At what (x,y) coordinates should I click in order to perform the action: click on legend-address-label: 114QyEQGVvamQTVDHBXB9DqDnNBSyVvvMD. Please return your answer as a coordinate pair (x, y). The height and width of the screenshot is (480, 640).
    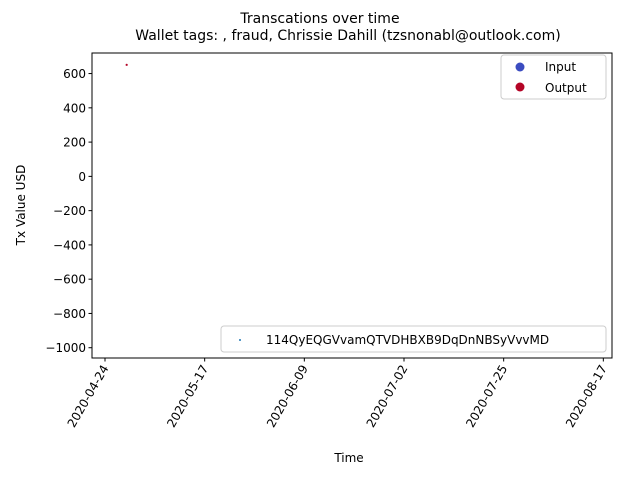
    Looking at the image, I should click on (407, 340).